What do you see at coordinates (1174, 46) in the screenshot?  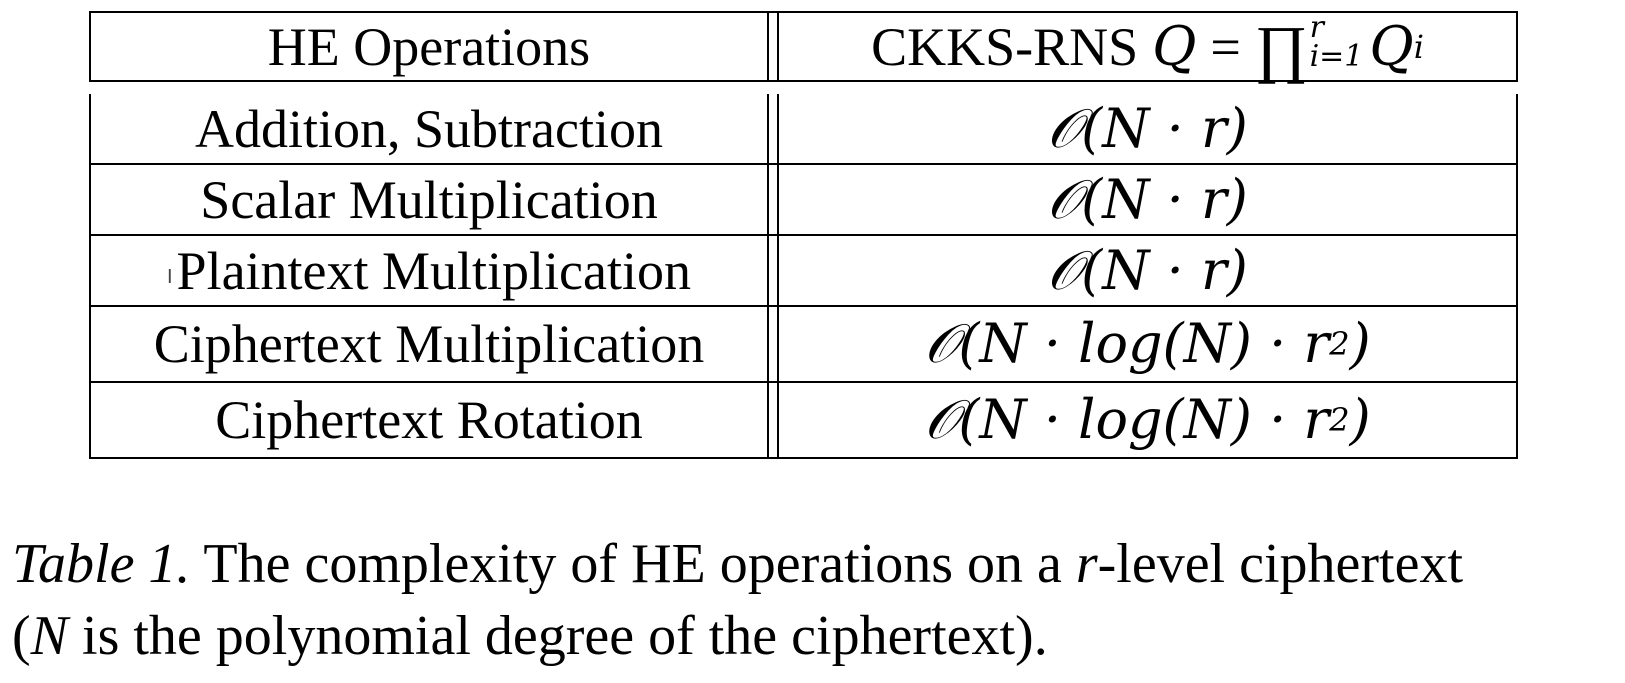 I see `header-q-symbol: Q` at bounding box center [1174, 46].